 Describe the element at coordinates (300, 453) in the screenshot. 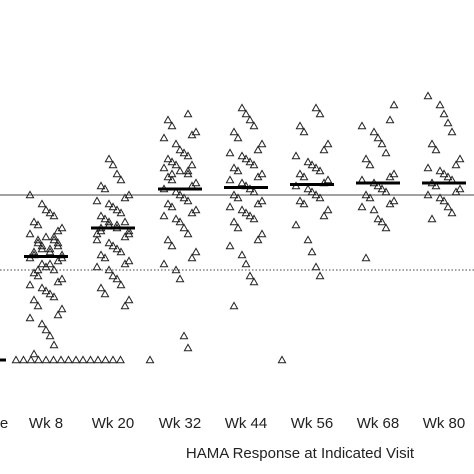

I see `x-axis-title: HAMA Response at Indicated Visit` at that location.